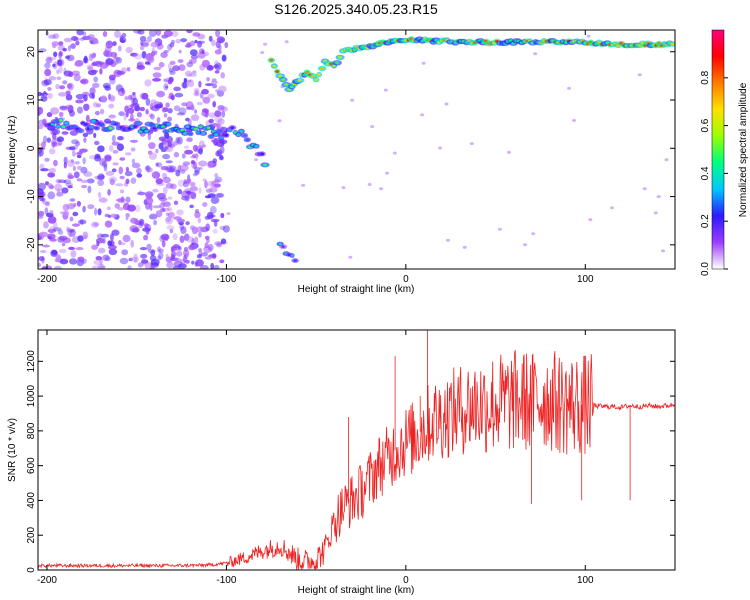 This screenshot has height=600, width=750. What do you see at coordinates (226, 279) in the screenshot?
I see `x-tick-label: -100` at bounding box center [226, 279].